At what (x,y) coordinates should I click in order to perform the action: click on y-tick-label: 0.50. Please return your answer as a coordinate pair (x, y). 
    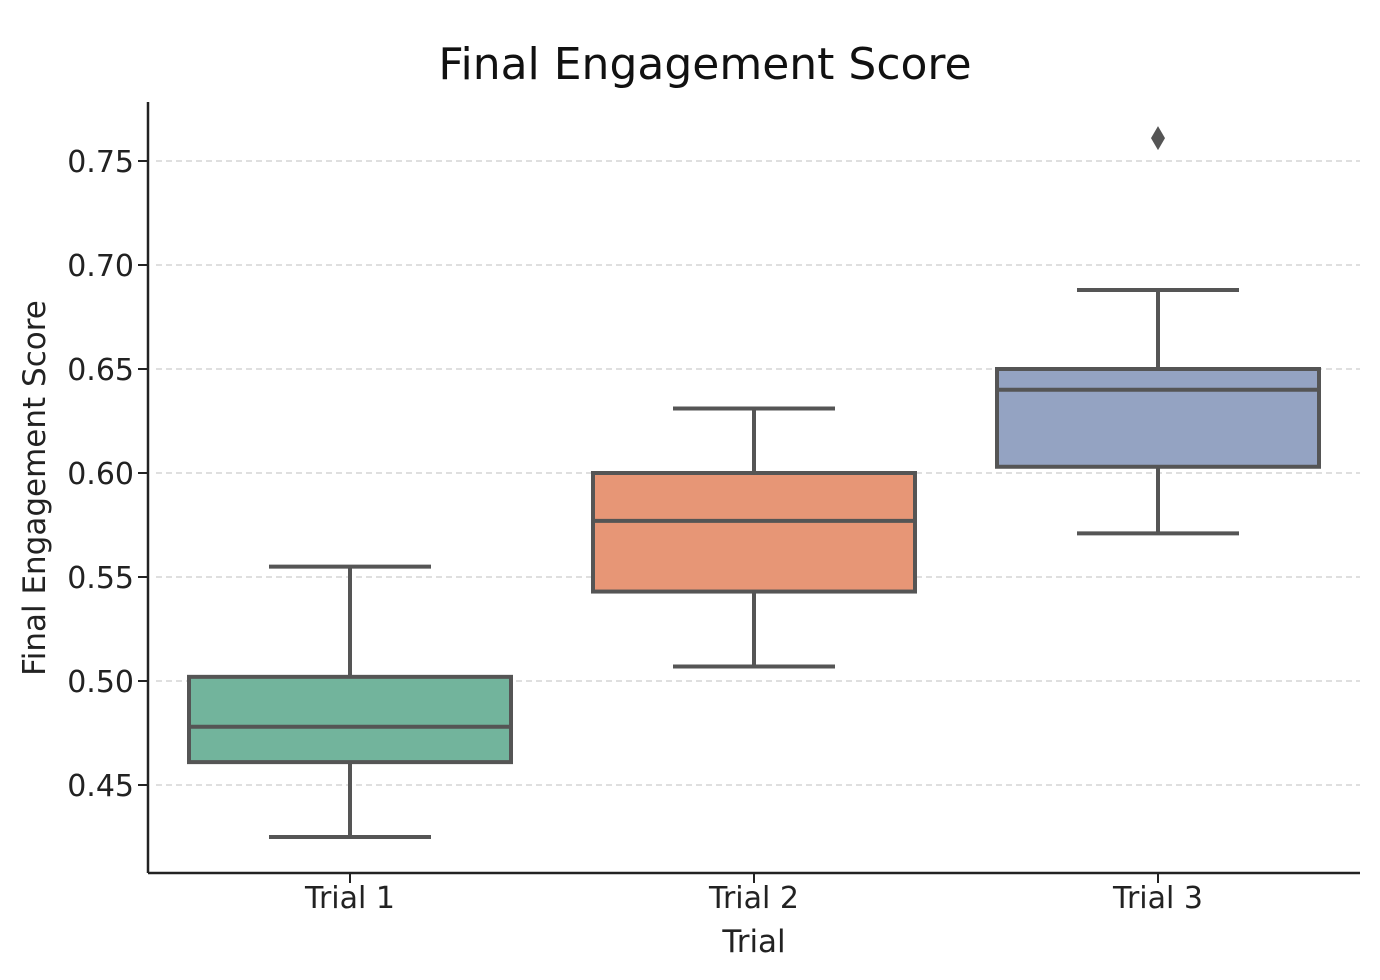
    Looking at the image, I should click on (100, 682).